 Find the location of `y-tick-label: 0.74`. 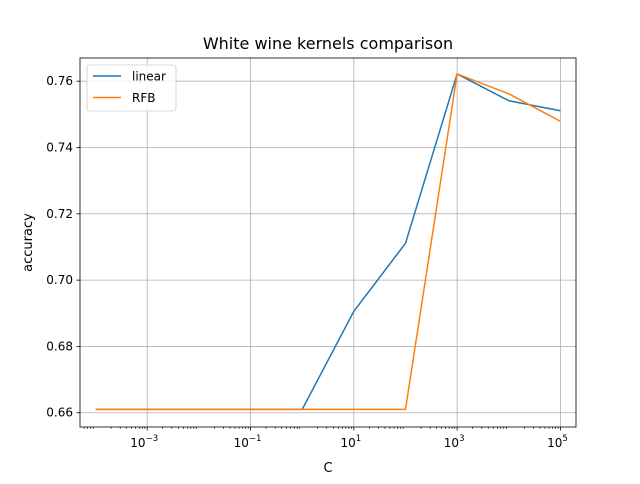

y-tick-label: 0.74 is located at coordinates (59, 148).